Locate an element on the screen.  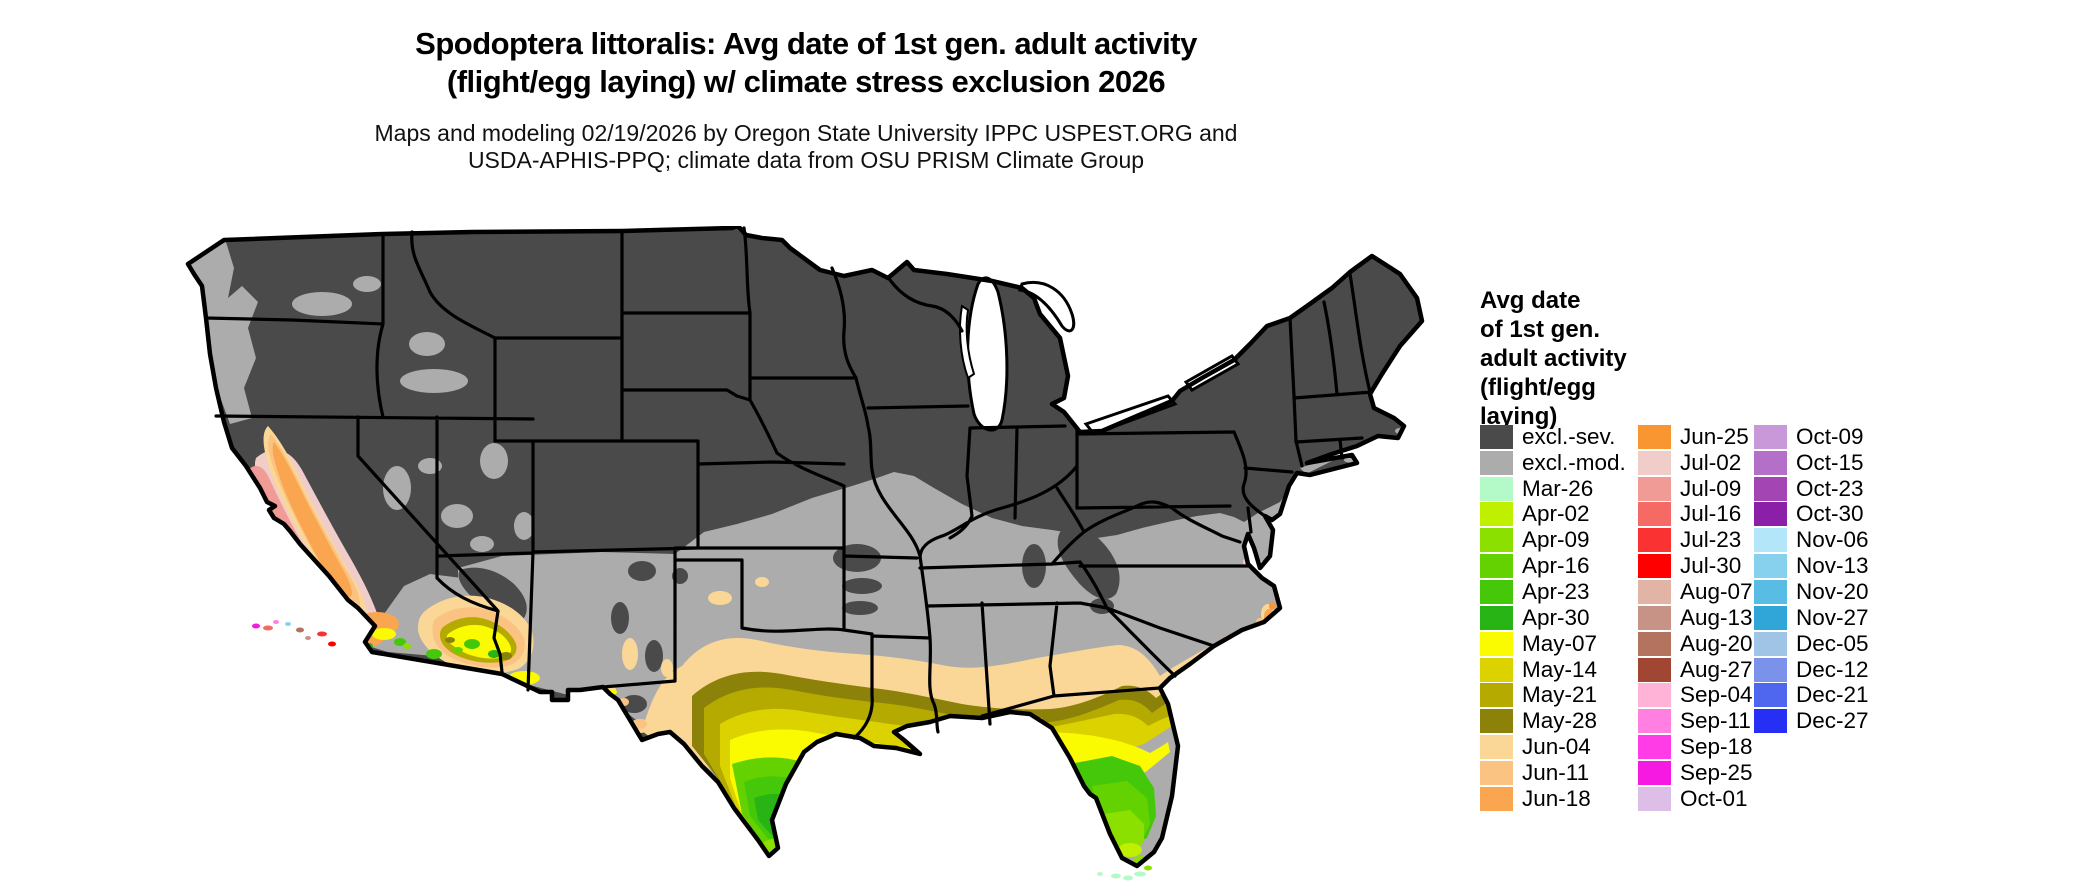
legend-label: Jul-09 is located at coordinates (1711, 488).